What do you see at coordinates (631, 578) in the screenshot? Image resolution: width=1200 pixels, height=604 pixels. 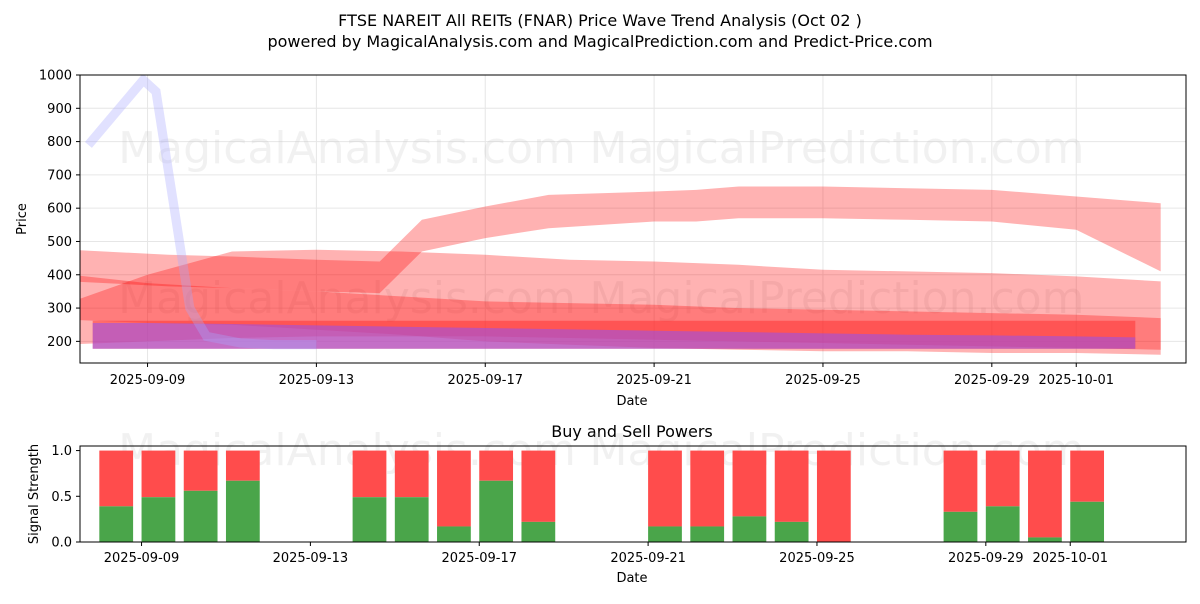 I see `signal-x-label: Date` at bounding box center [631, 578].